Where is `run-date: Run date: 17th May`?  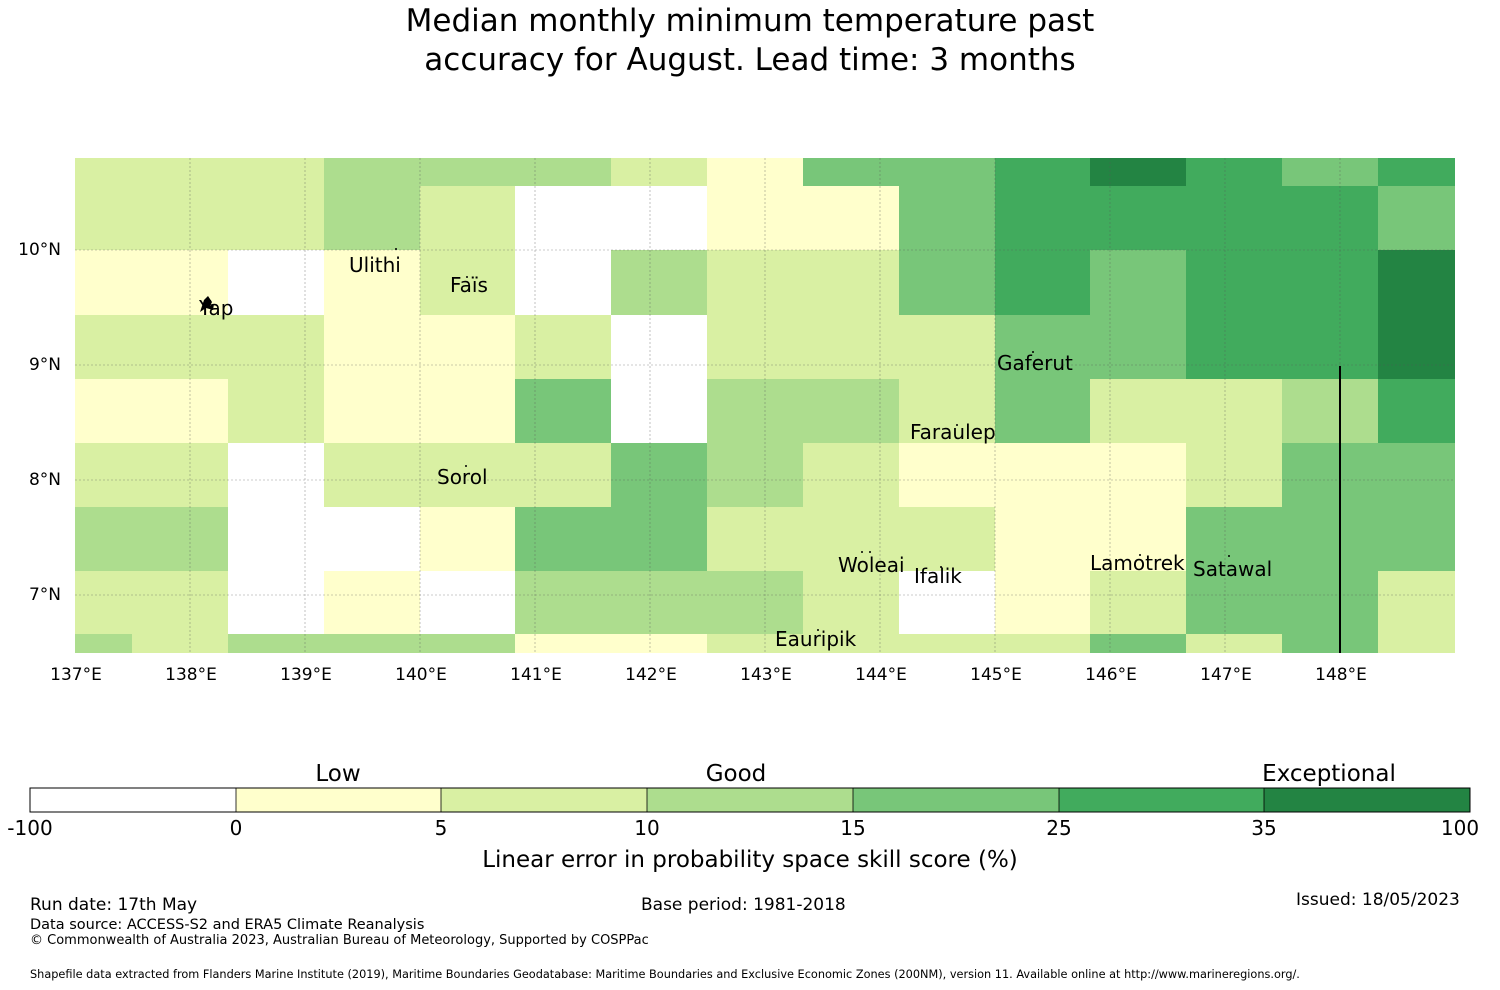 run-date: Run date: 17th May is located at coordinates (114, 905).